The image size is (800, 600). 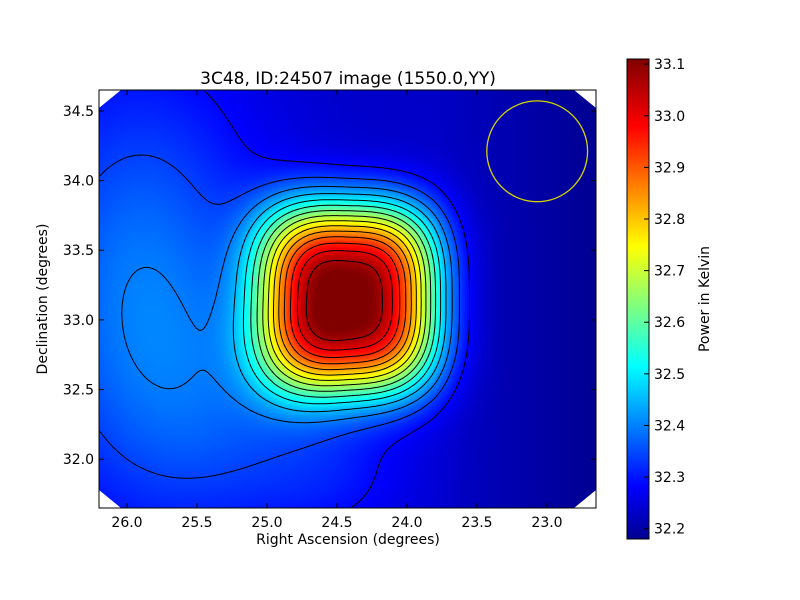 I want to click on x-tick-label: 25.5, so click(x=196, y=523).